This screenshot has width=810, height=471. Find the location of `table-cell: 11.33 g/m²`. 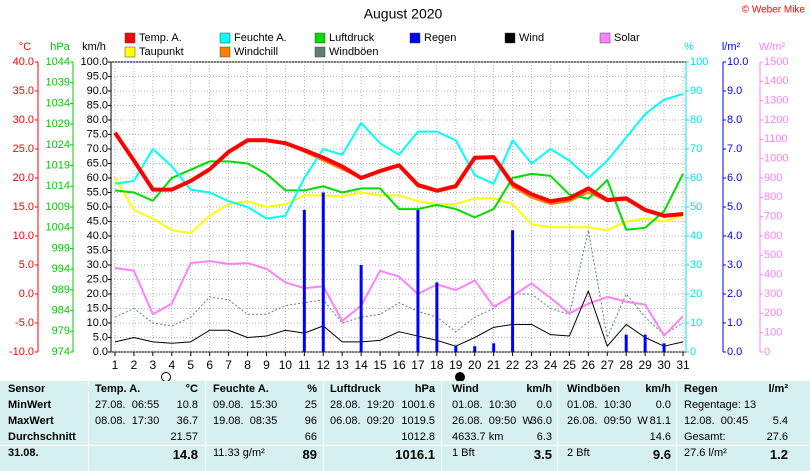

table-cell: 11.33 g/m² is located at coordinates (239, 453).